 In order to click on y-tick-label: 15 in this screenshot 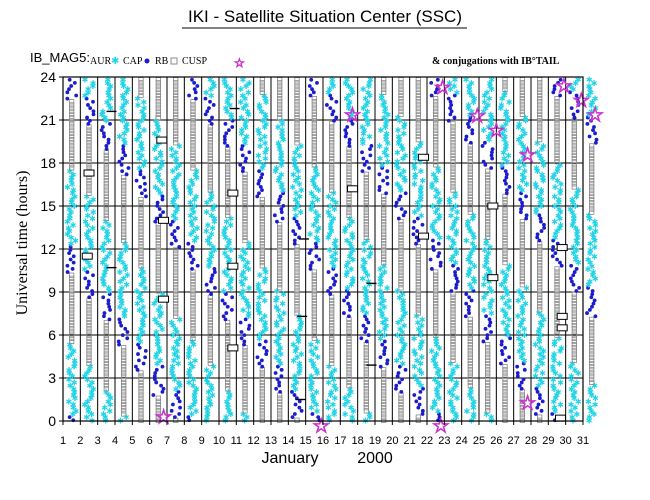, I will do `click(48, 206)`.